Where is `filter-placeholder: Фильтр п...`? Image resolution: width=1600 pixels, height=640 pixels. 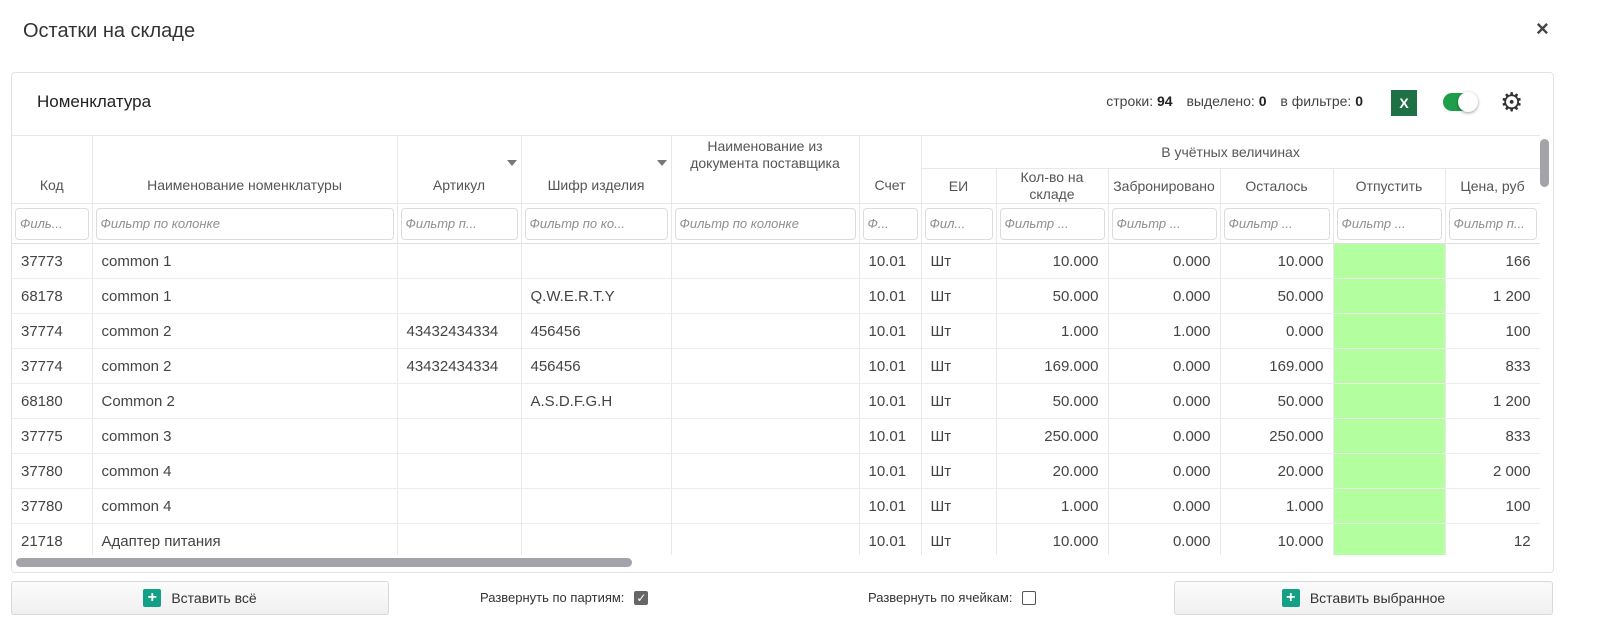 filter-placeholder: Фильтр п... is located at coordinates (441, 223).